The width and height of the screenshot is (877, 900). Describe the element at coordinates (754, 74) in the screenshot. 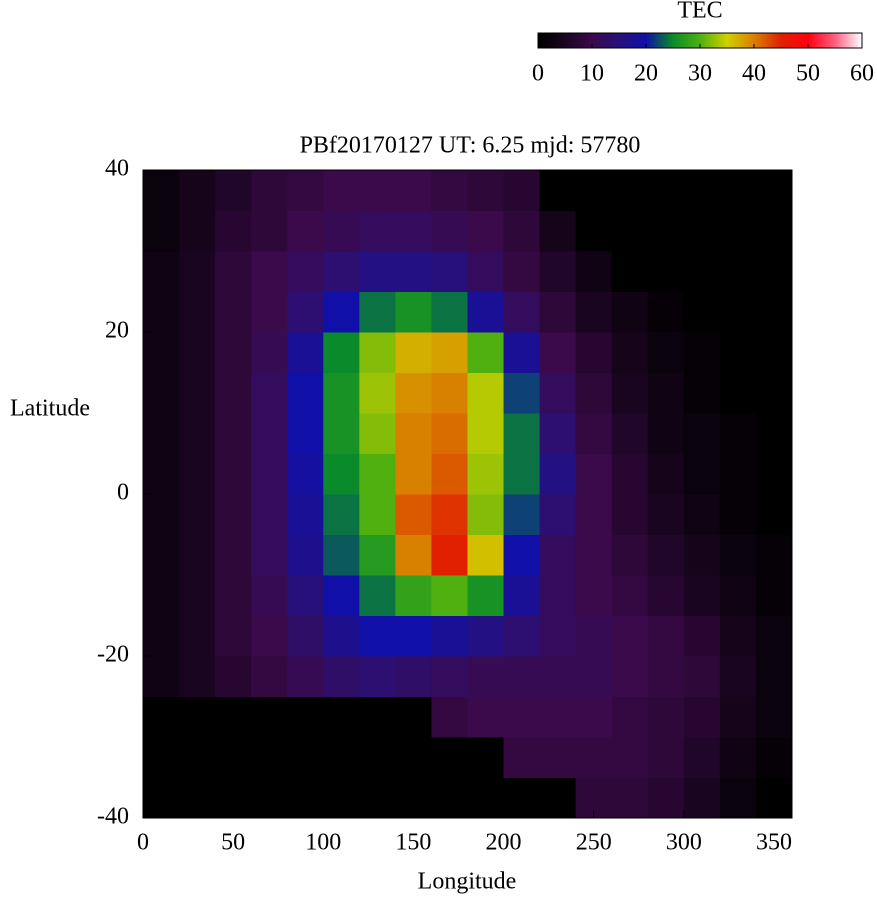

I see `colorbar-tick-label: 40` at that location.